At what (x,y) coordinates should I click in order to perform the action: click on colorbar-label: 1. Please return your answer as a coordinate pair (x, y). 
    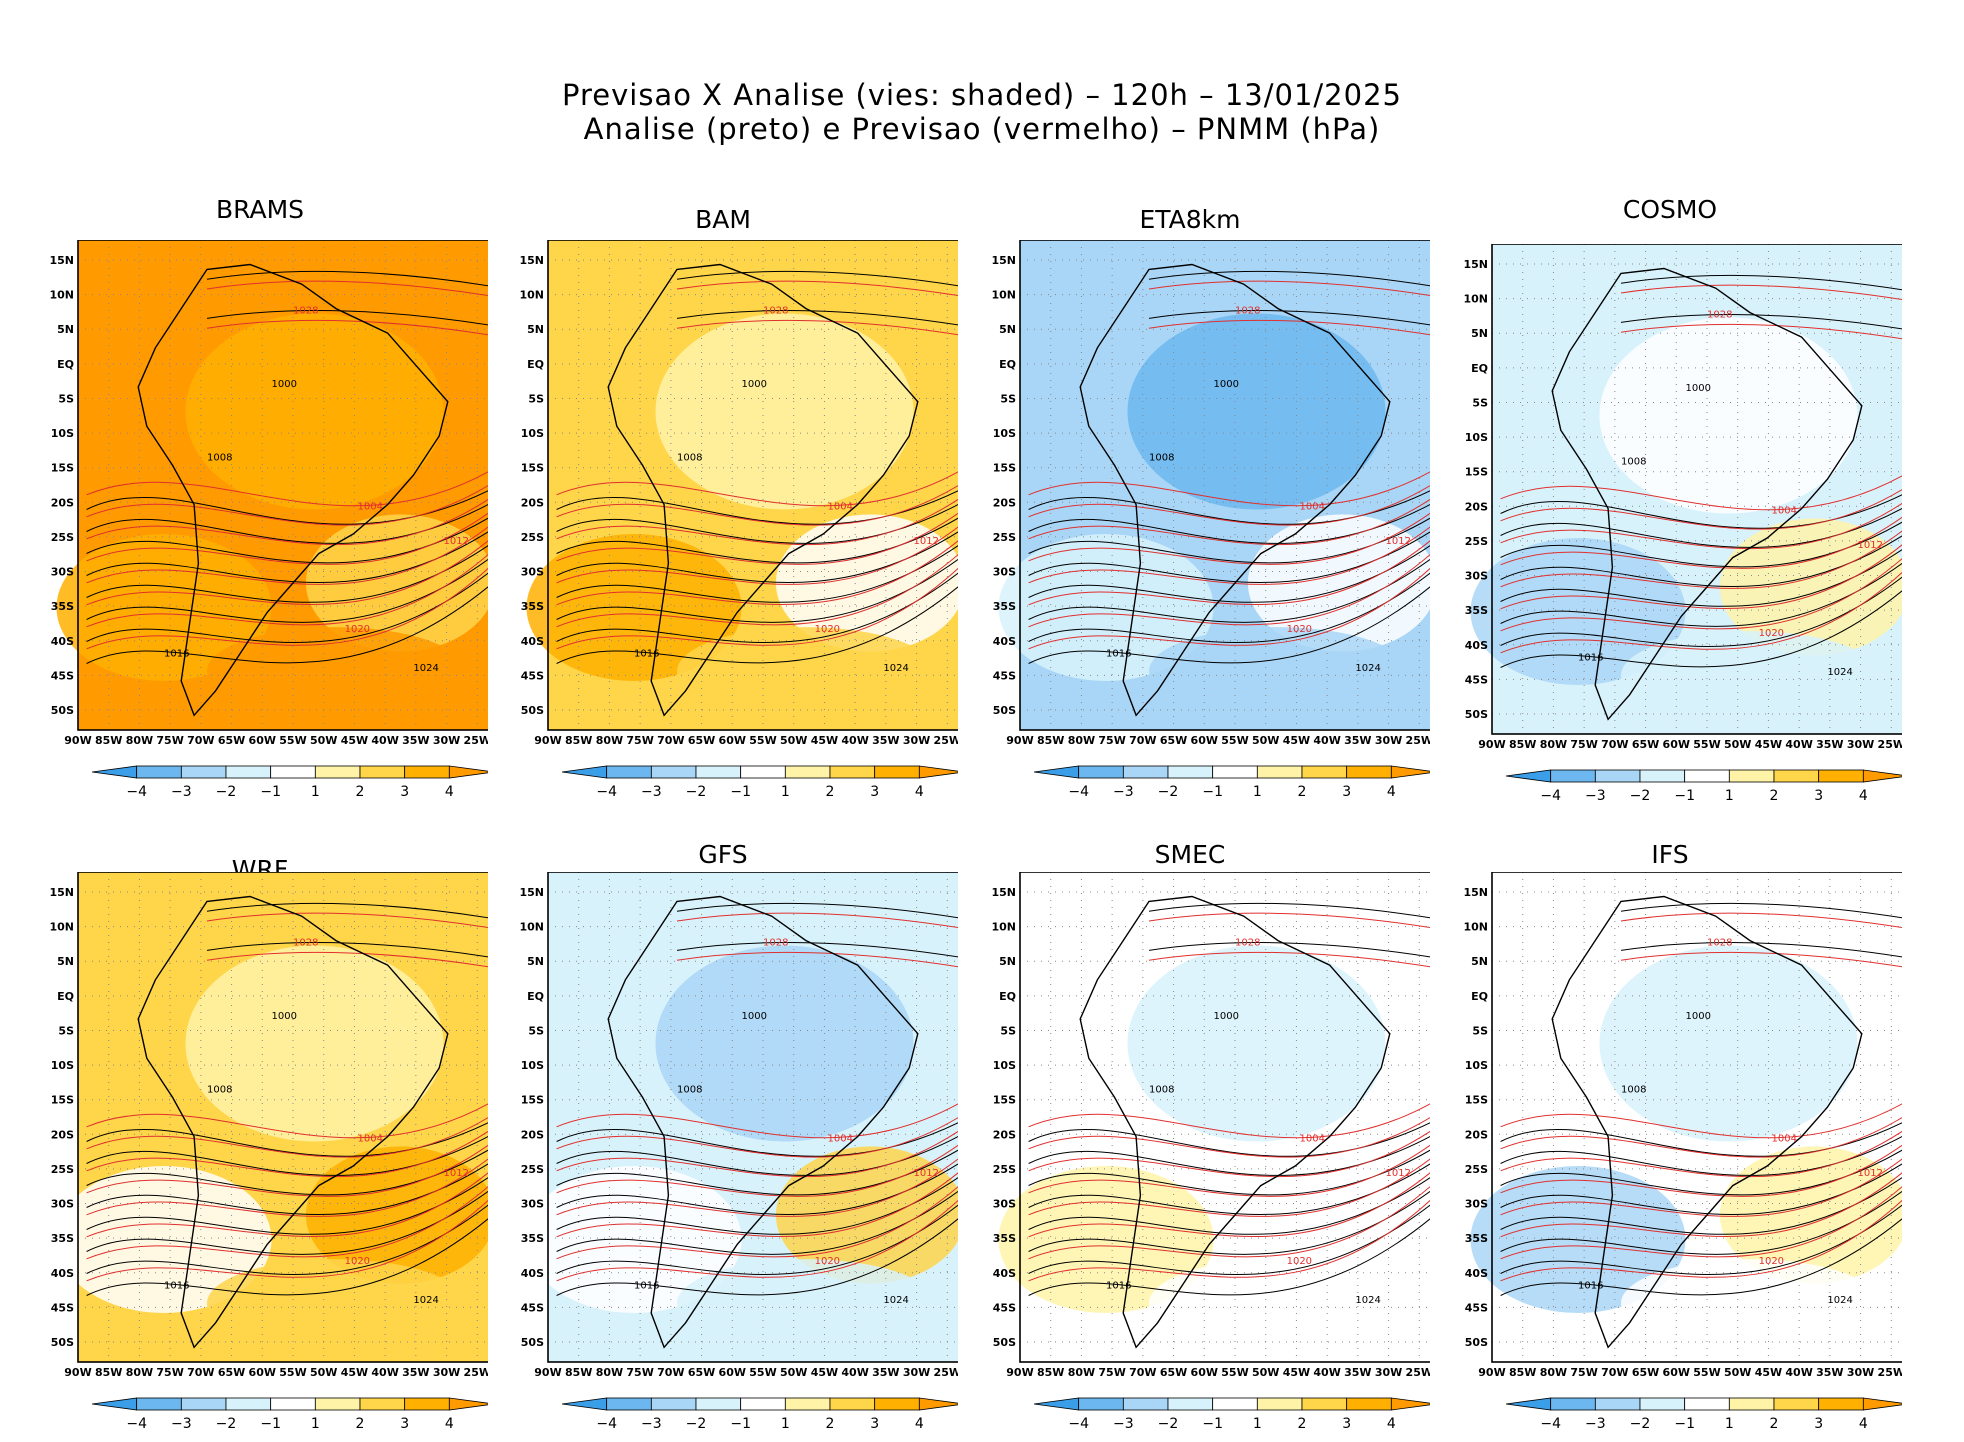
    Looking at the image, I should click on (1257, 792).